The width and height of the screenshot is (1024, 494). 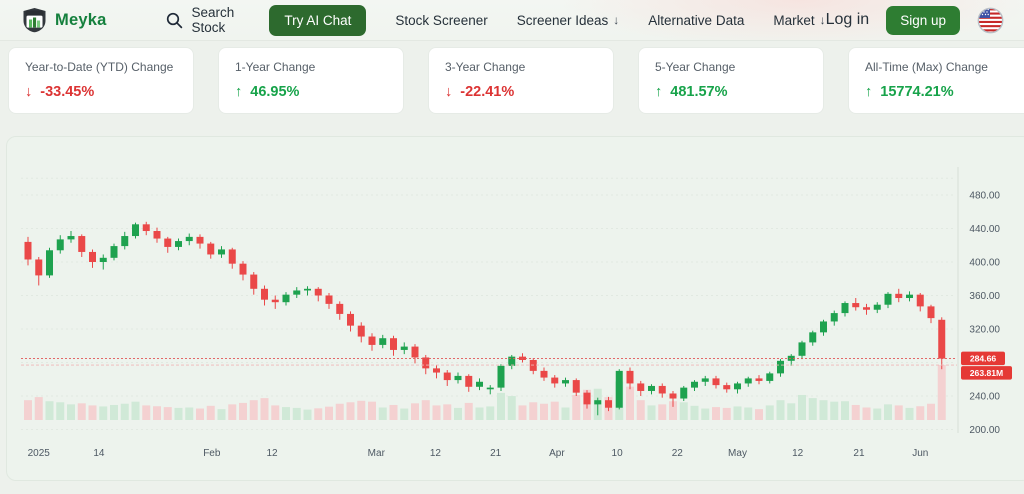 What do you see at coordinates (557, 453) in the screenshot?
I see `svg-text: Apr` at bounding box center [557, 453].